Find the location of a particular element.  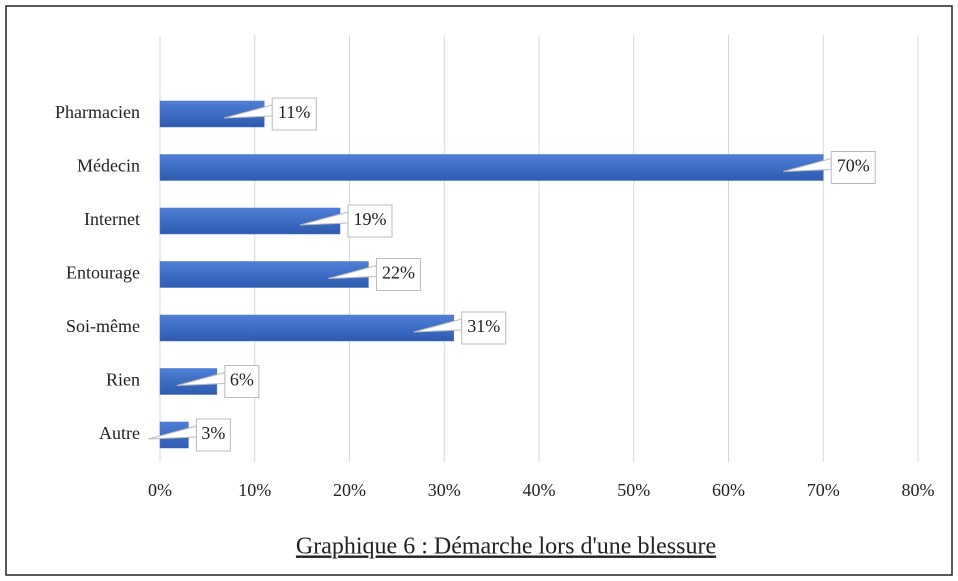

x-tick-label: 10% is located at coordinates (254, 490).